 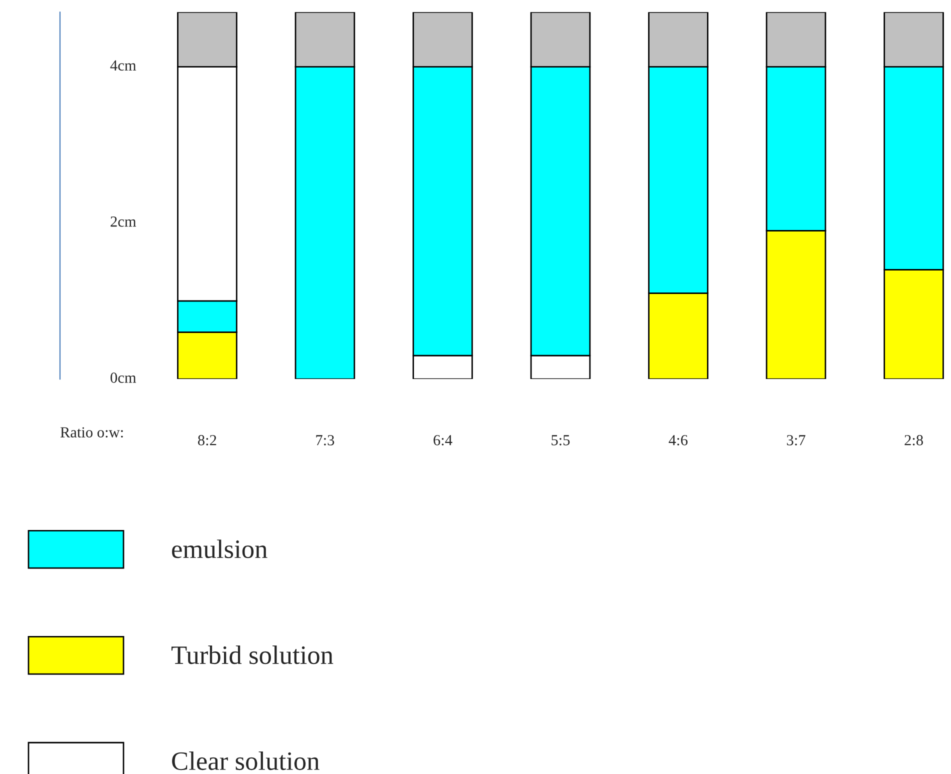 What do you see at coordinates (252, 655) in the screenshot?
I see `legend-label: Turbid solution` at bounding box center [252, 655].